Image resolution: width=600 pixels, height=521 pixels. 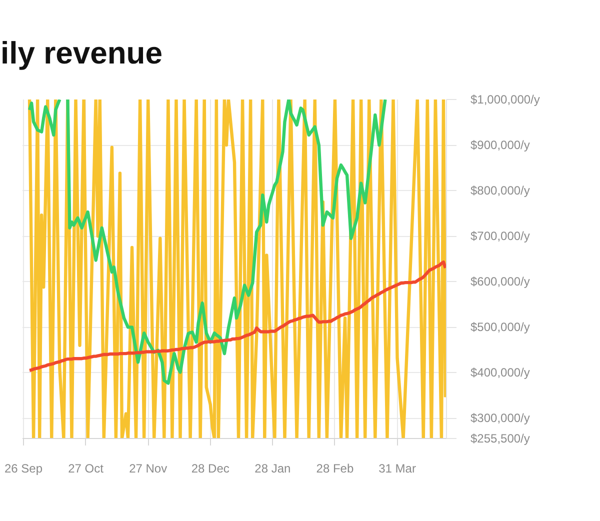 What do you see at coordinates (500, 373) in the screenshot?
I see `y-tick-label: $400,000/y` at bounding box center [500, 373].